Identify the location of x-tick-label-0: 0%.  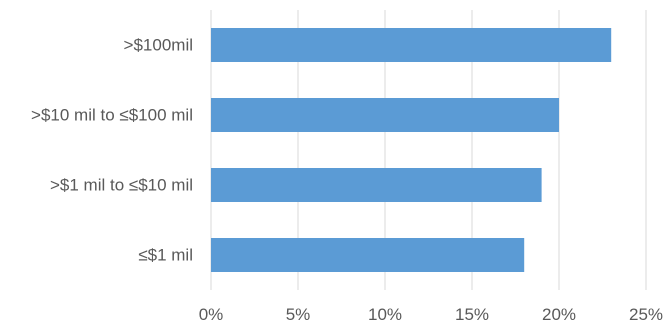
(211, 313).